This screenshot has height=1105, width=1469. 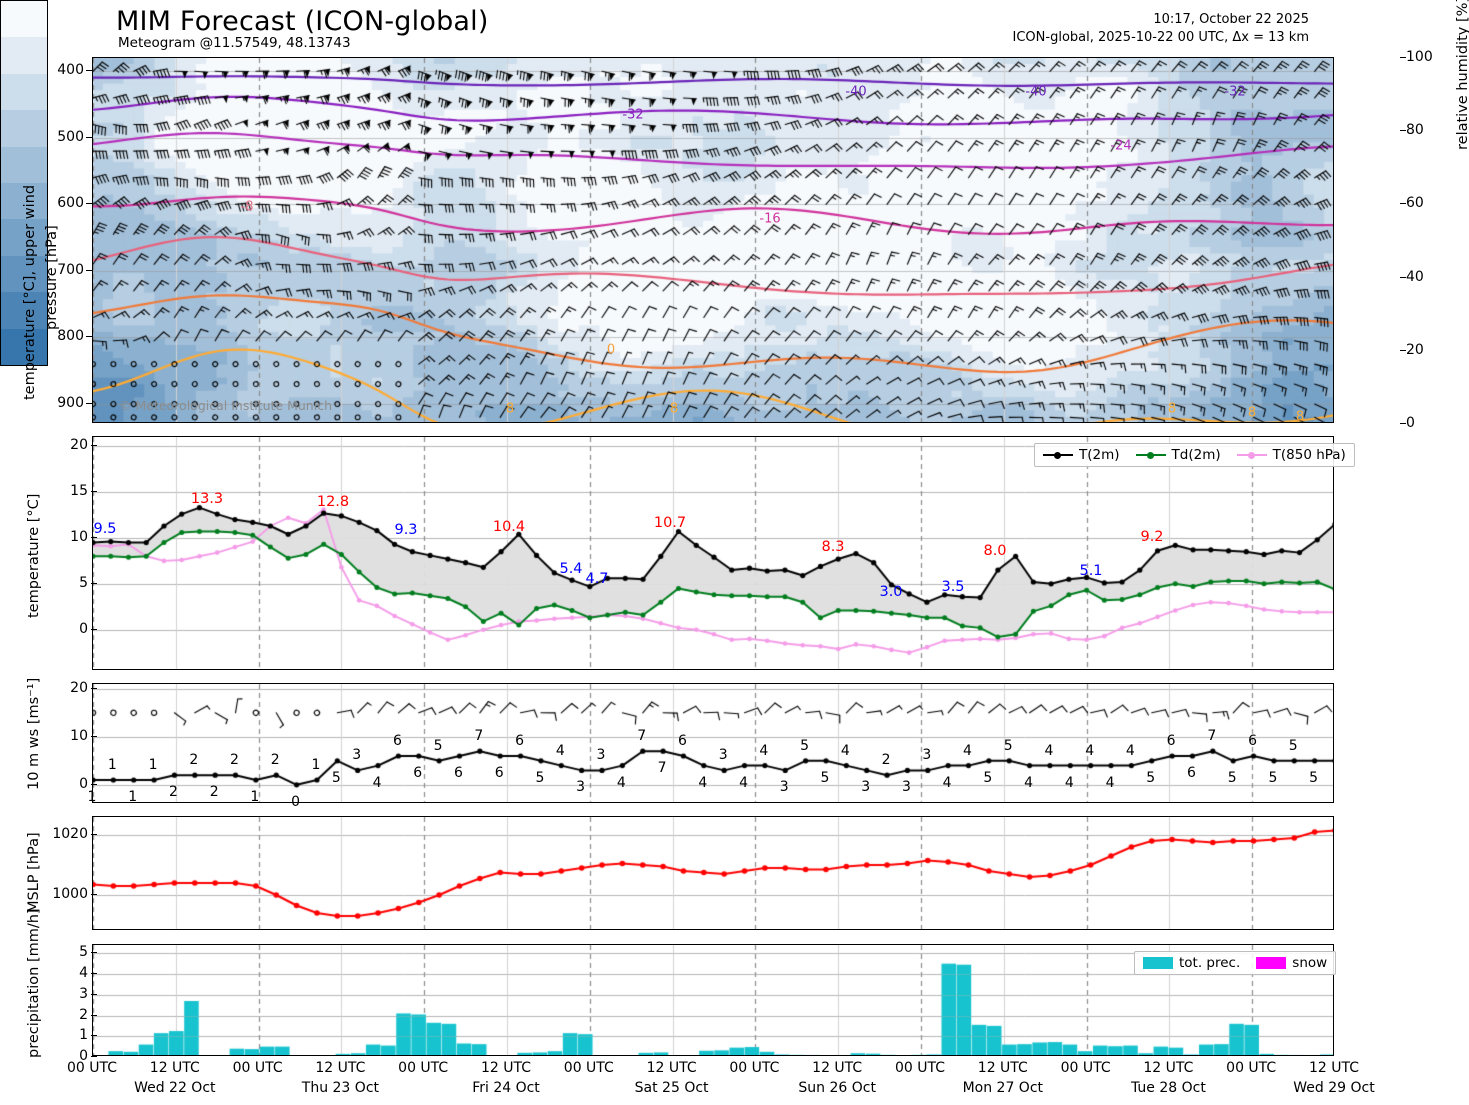 What do you see at coordinates (856, 92) in the screenshot?
I see `isotherm-label: -40` at bounding box center [856, 92].